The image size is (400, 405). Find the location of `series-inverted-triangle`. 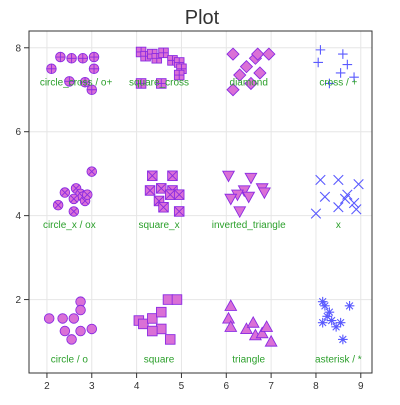

series-inverted-triangle is located at coordinates (246, 194).